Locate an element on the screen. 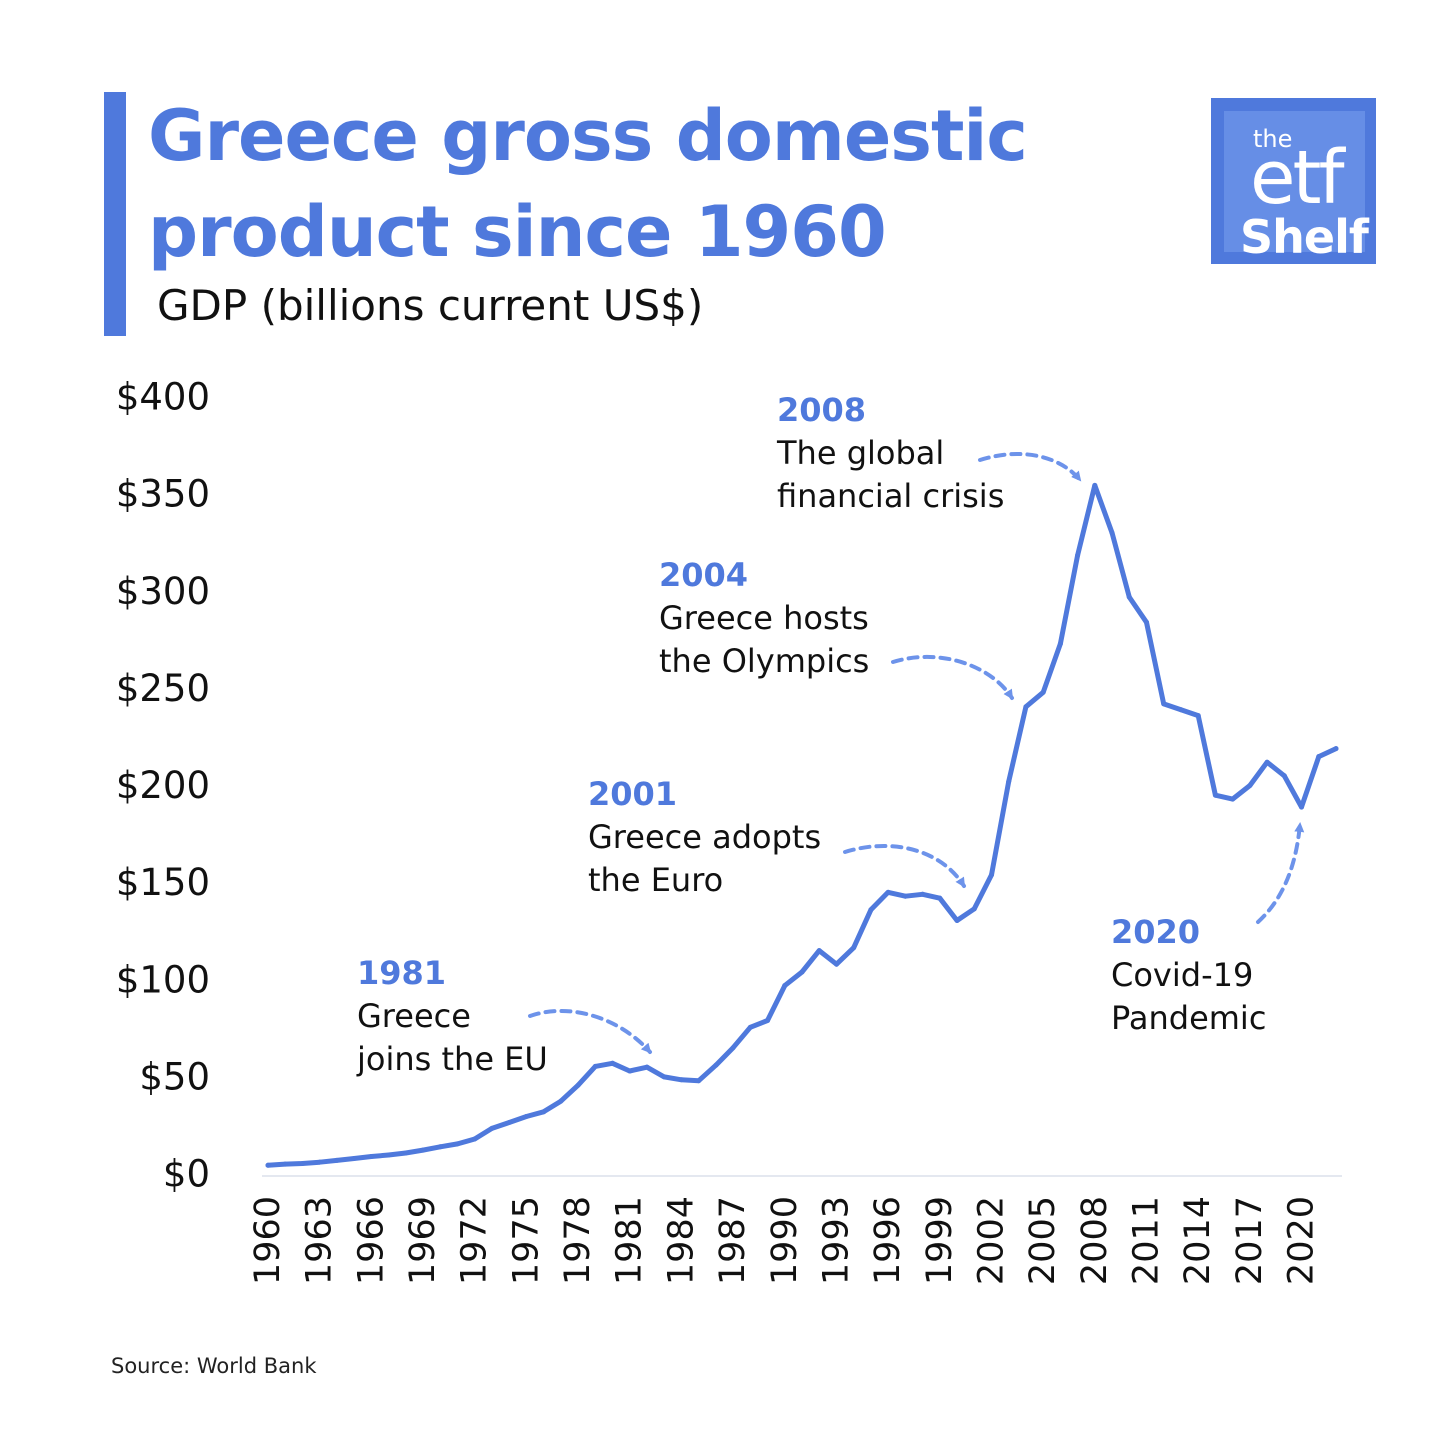  x-tick-label: 1990 is located at coordinates (785, 1240).